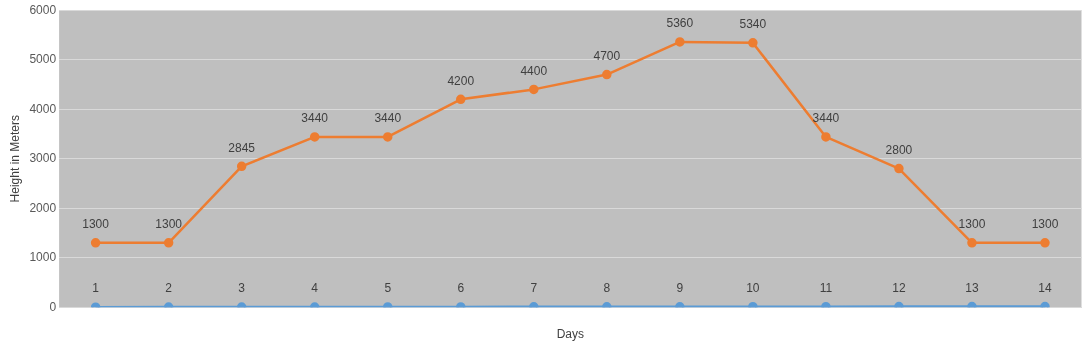 The width and height of the screenshot is (1088, 346). I want to click on data-label: 3, so click(242, 288).